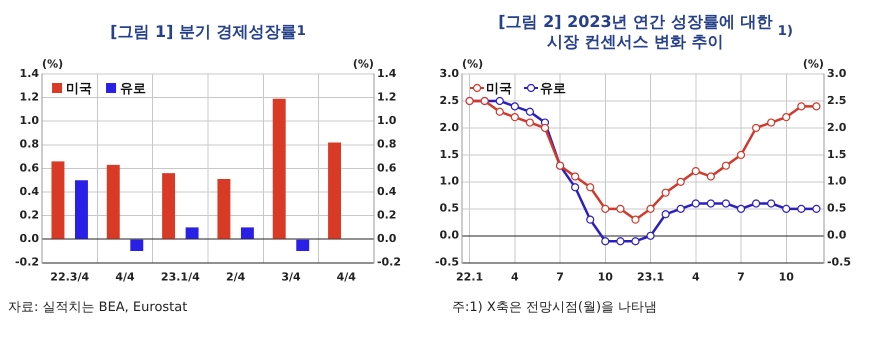 This screenshot has width=880, height=360. Describe the element at coordinates (98, 307) in the screenshot. I see `text: 자료: 실적치는 BEA, Eurostat` at that location.